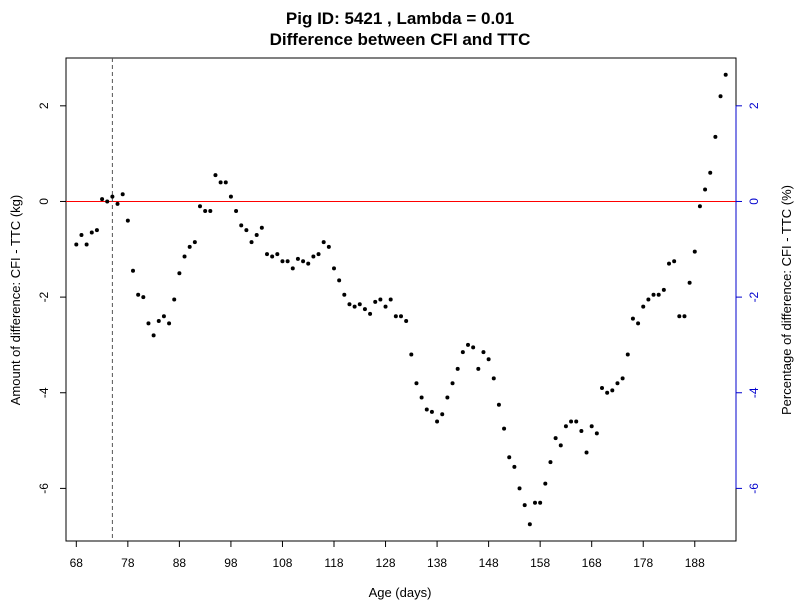 The height and width of the screenshot is (600, 800). I want to click on x-tick-label: 178, so click(643, 563).